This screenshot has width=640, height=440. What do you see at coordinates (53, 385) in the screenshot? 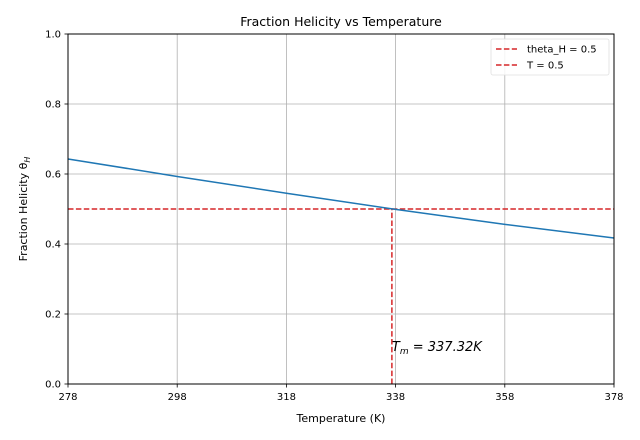
I see `y-tick-label: 0.0` at bounding box center [53, 385].